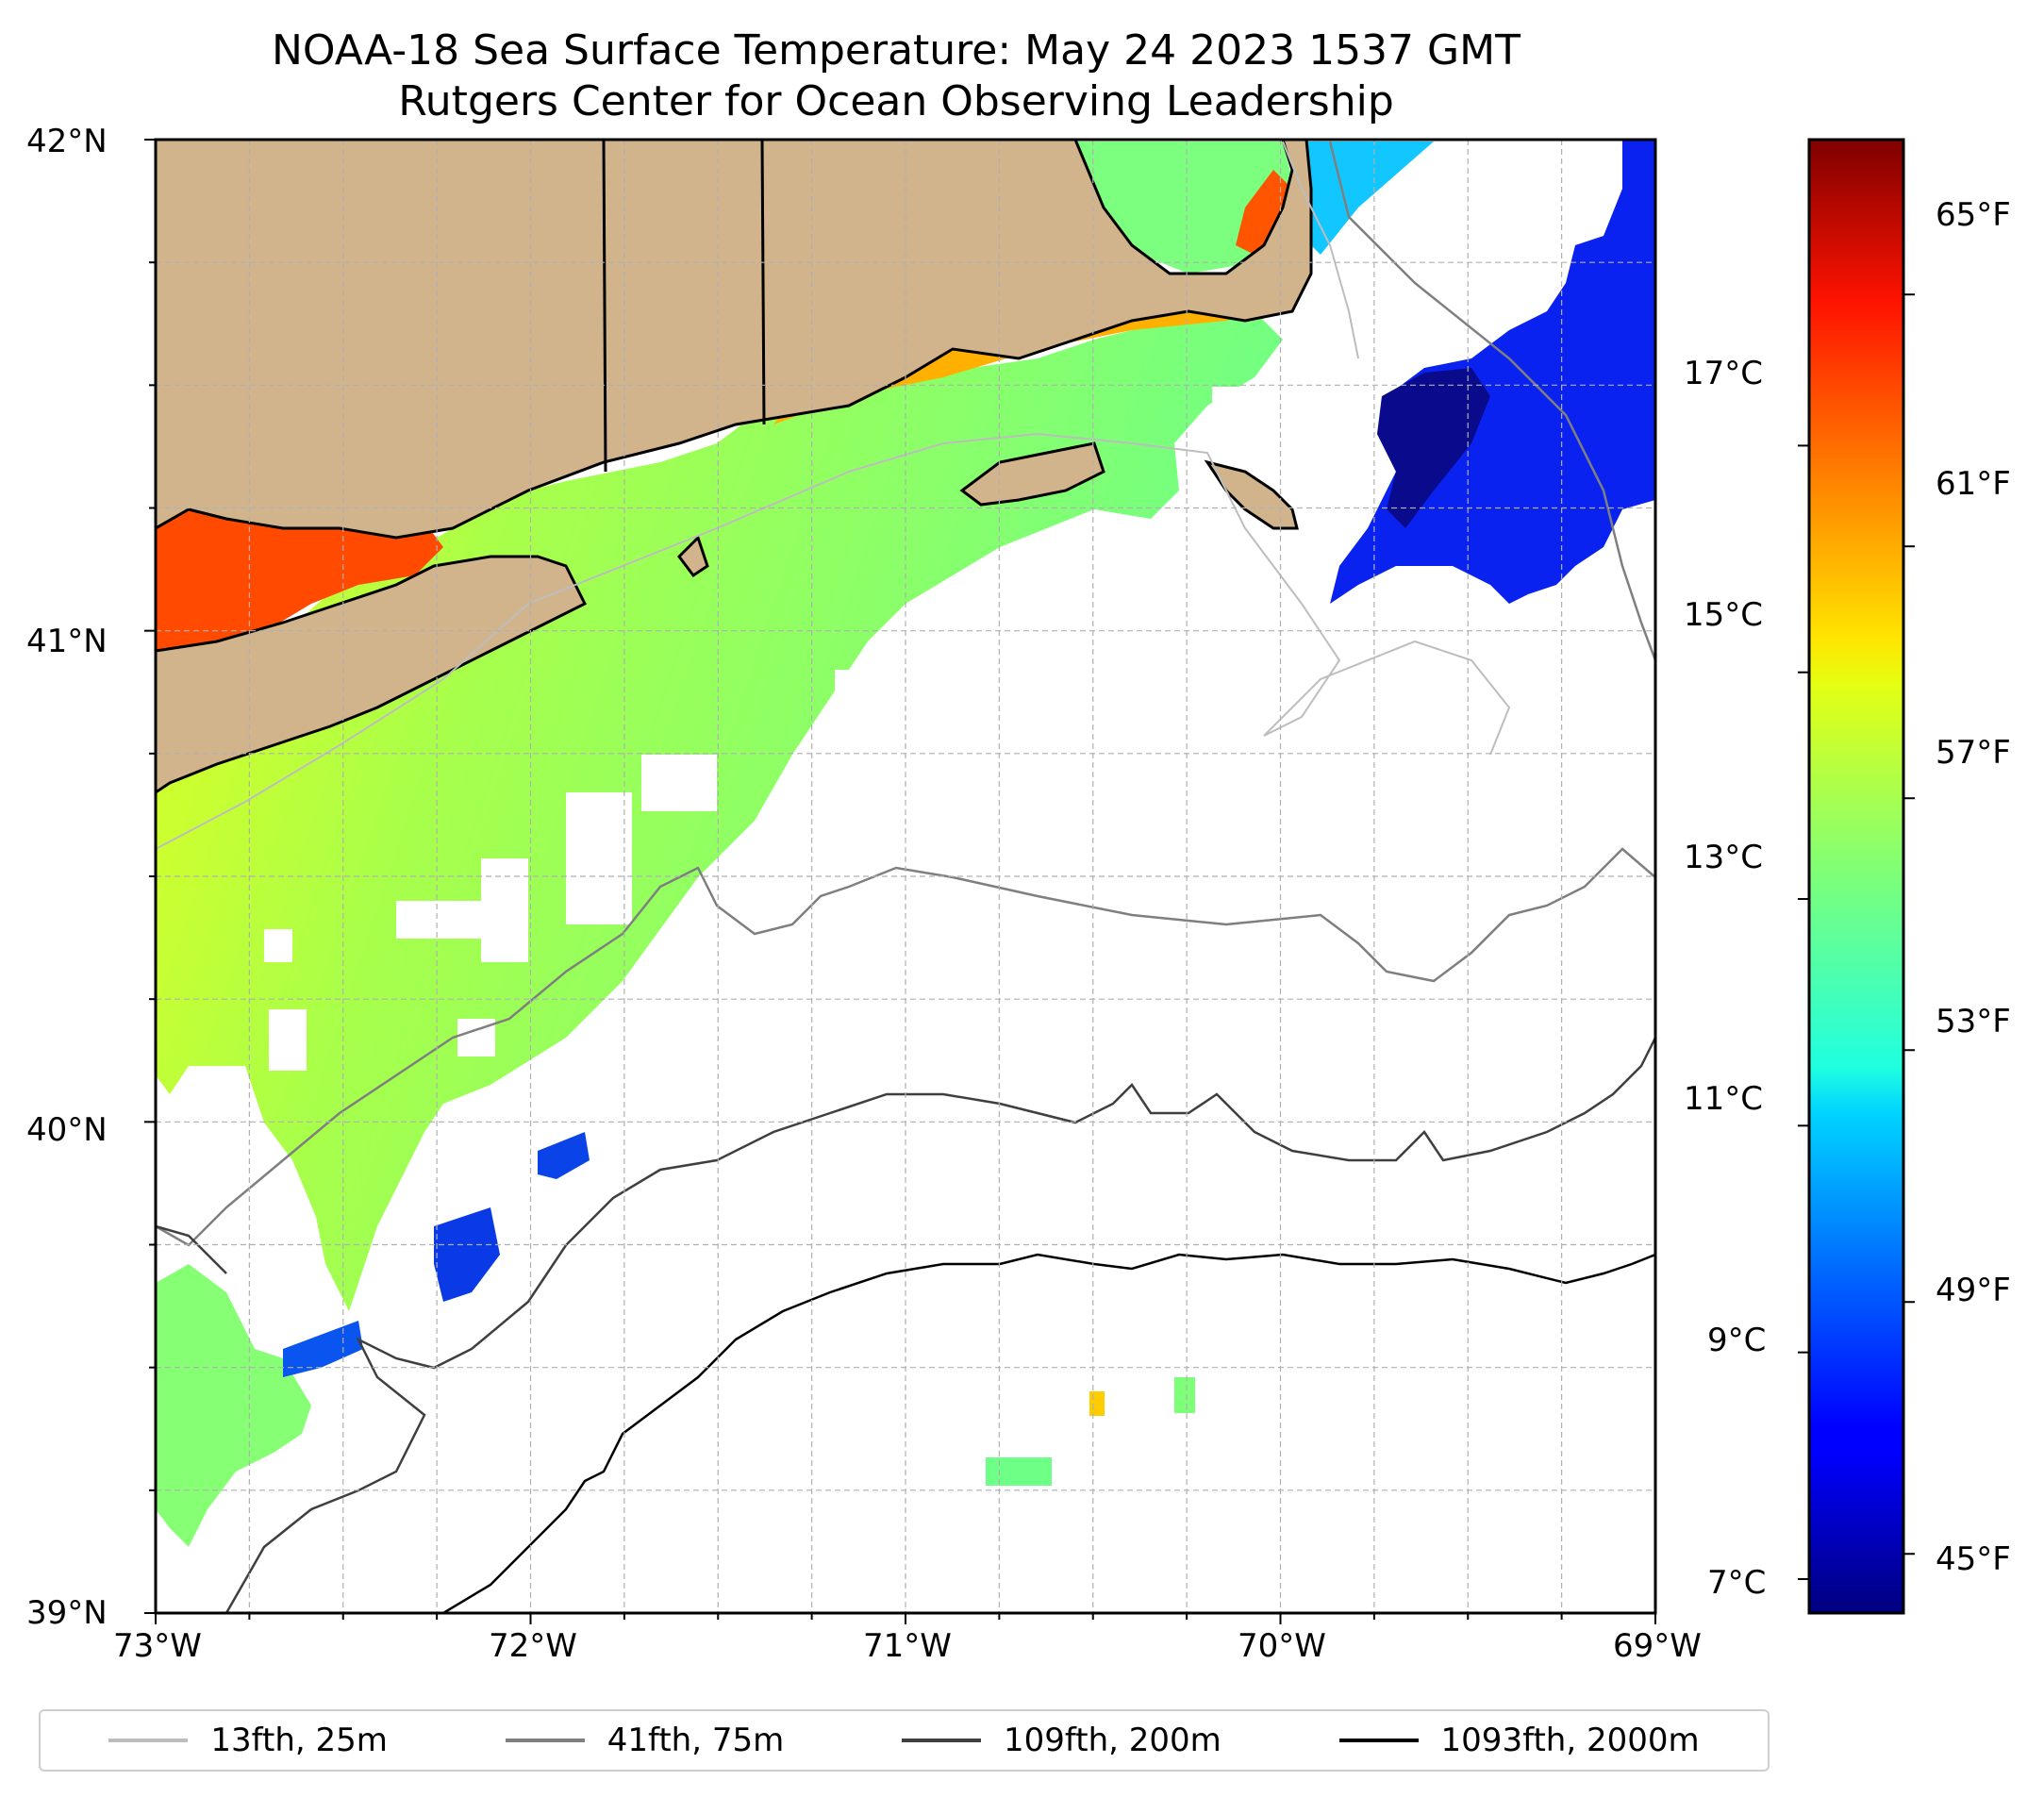 This screenshot has width=2044, height=1797. Describe the element at coordinates (1974, 484) in the screenshot. I see `colorbar-fahrenheit-label: 61°F` at that location.